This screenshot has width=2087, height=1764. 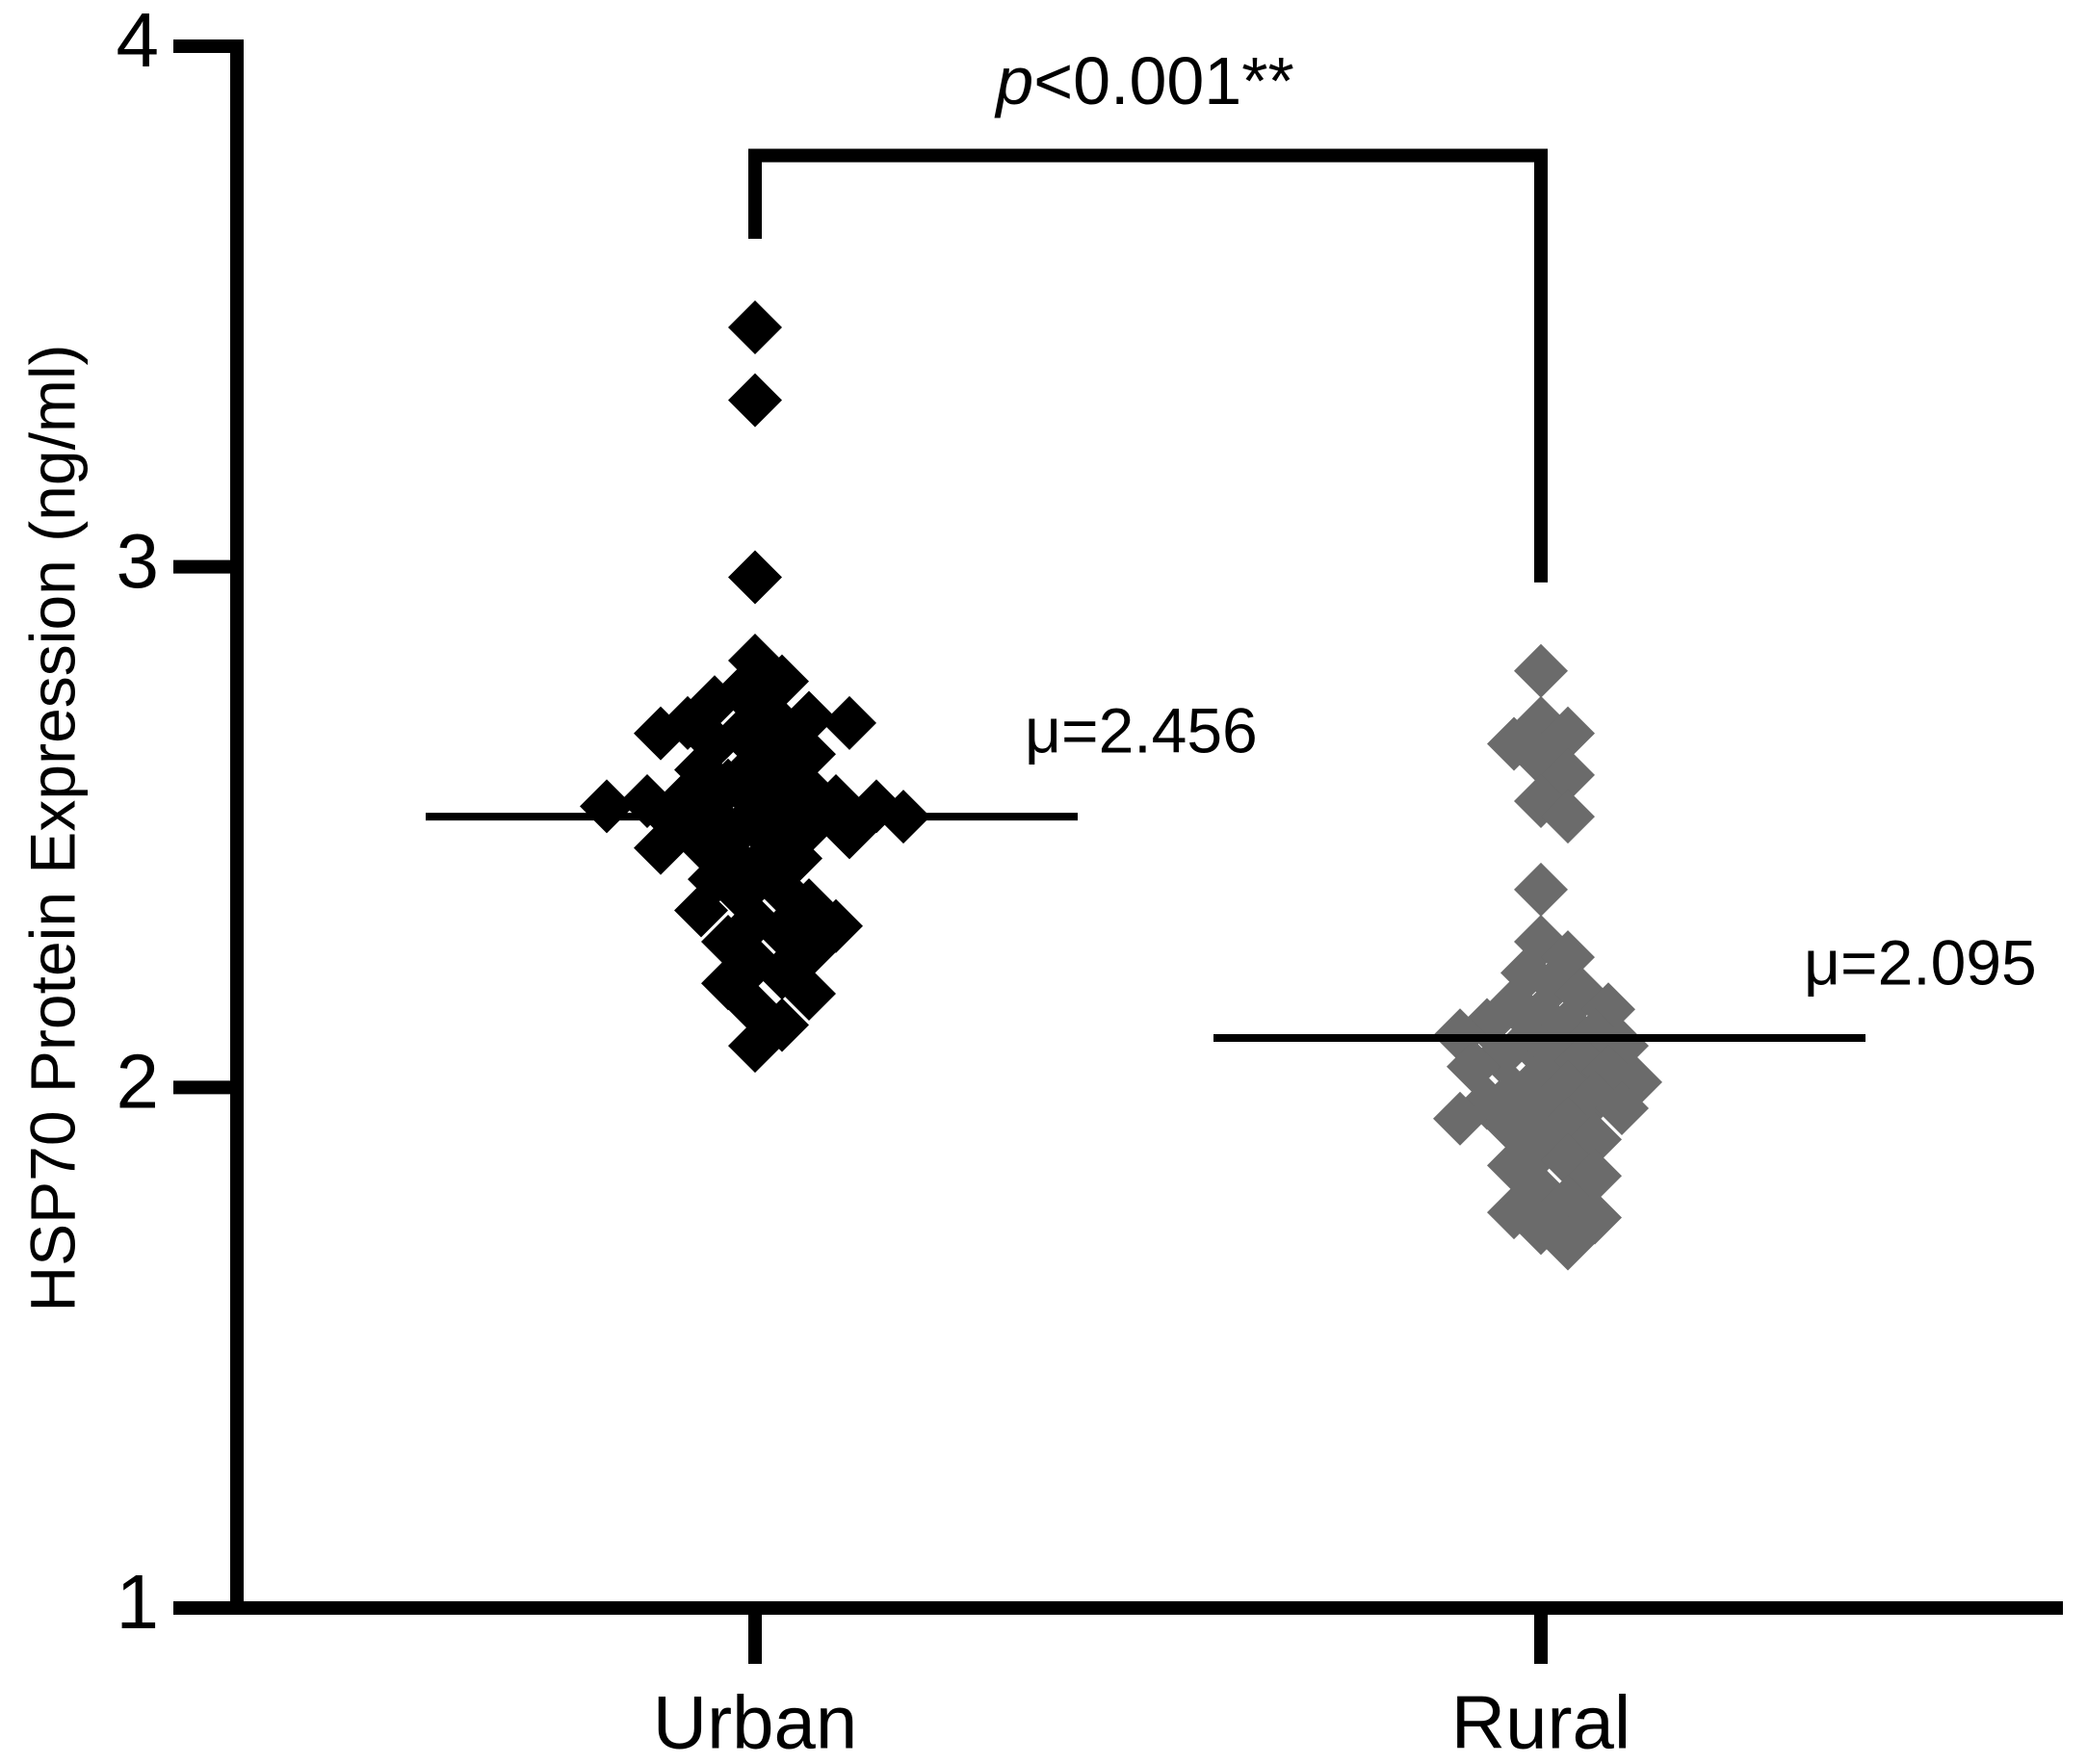 I want to click on y-tick-label: 2, so click(x=138, y=1081).